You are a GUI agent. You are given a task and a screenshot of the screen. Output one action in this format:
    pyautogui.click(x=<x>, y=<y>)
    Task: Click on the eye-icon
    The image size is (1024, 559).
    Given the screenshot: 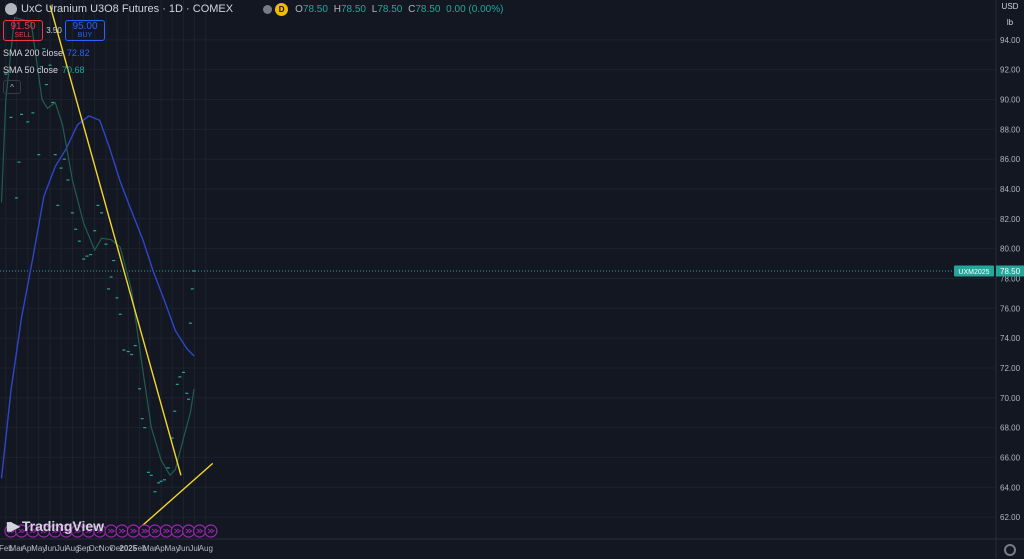 What is the action you would take?
    pyautogui.click(x=268, y=9)
    